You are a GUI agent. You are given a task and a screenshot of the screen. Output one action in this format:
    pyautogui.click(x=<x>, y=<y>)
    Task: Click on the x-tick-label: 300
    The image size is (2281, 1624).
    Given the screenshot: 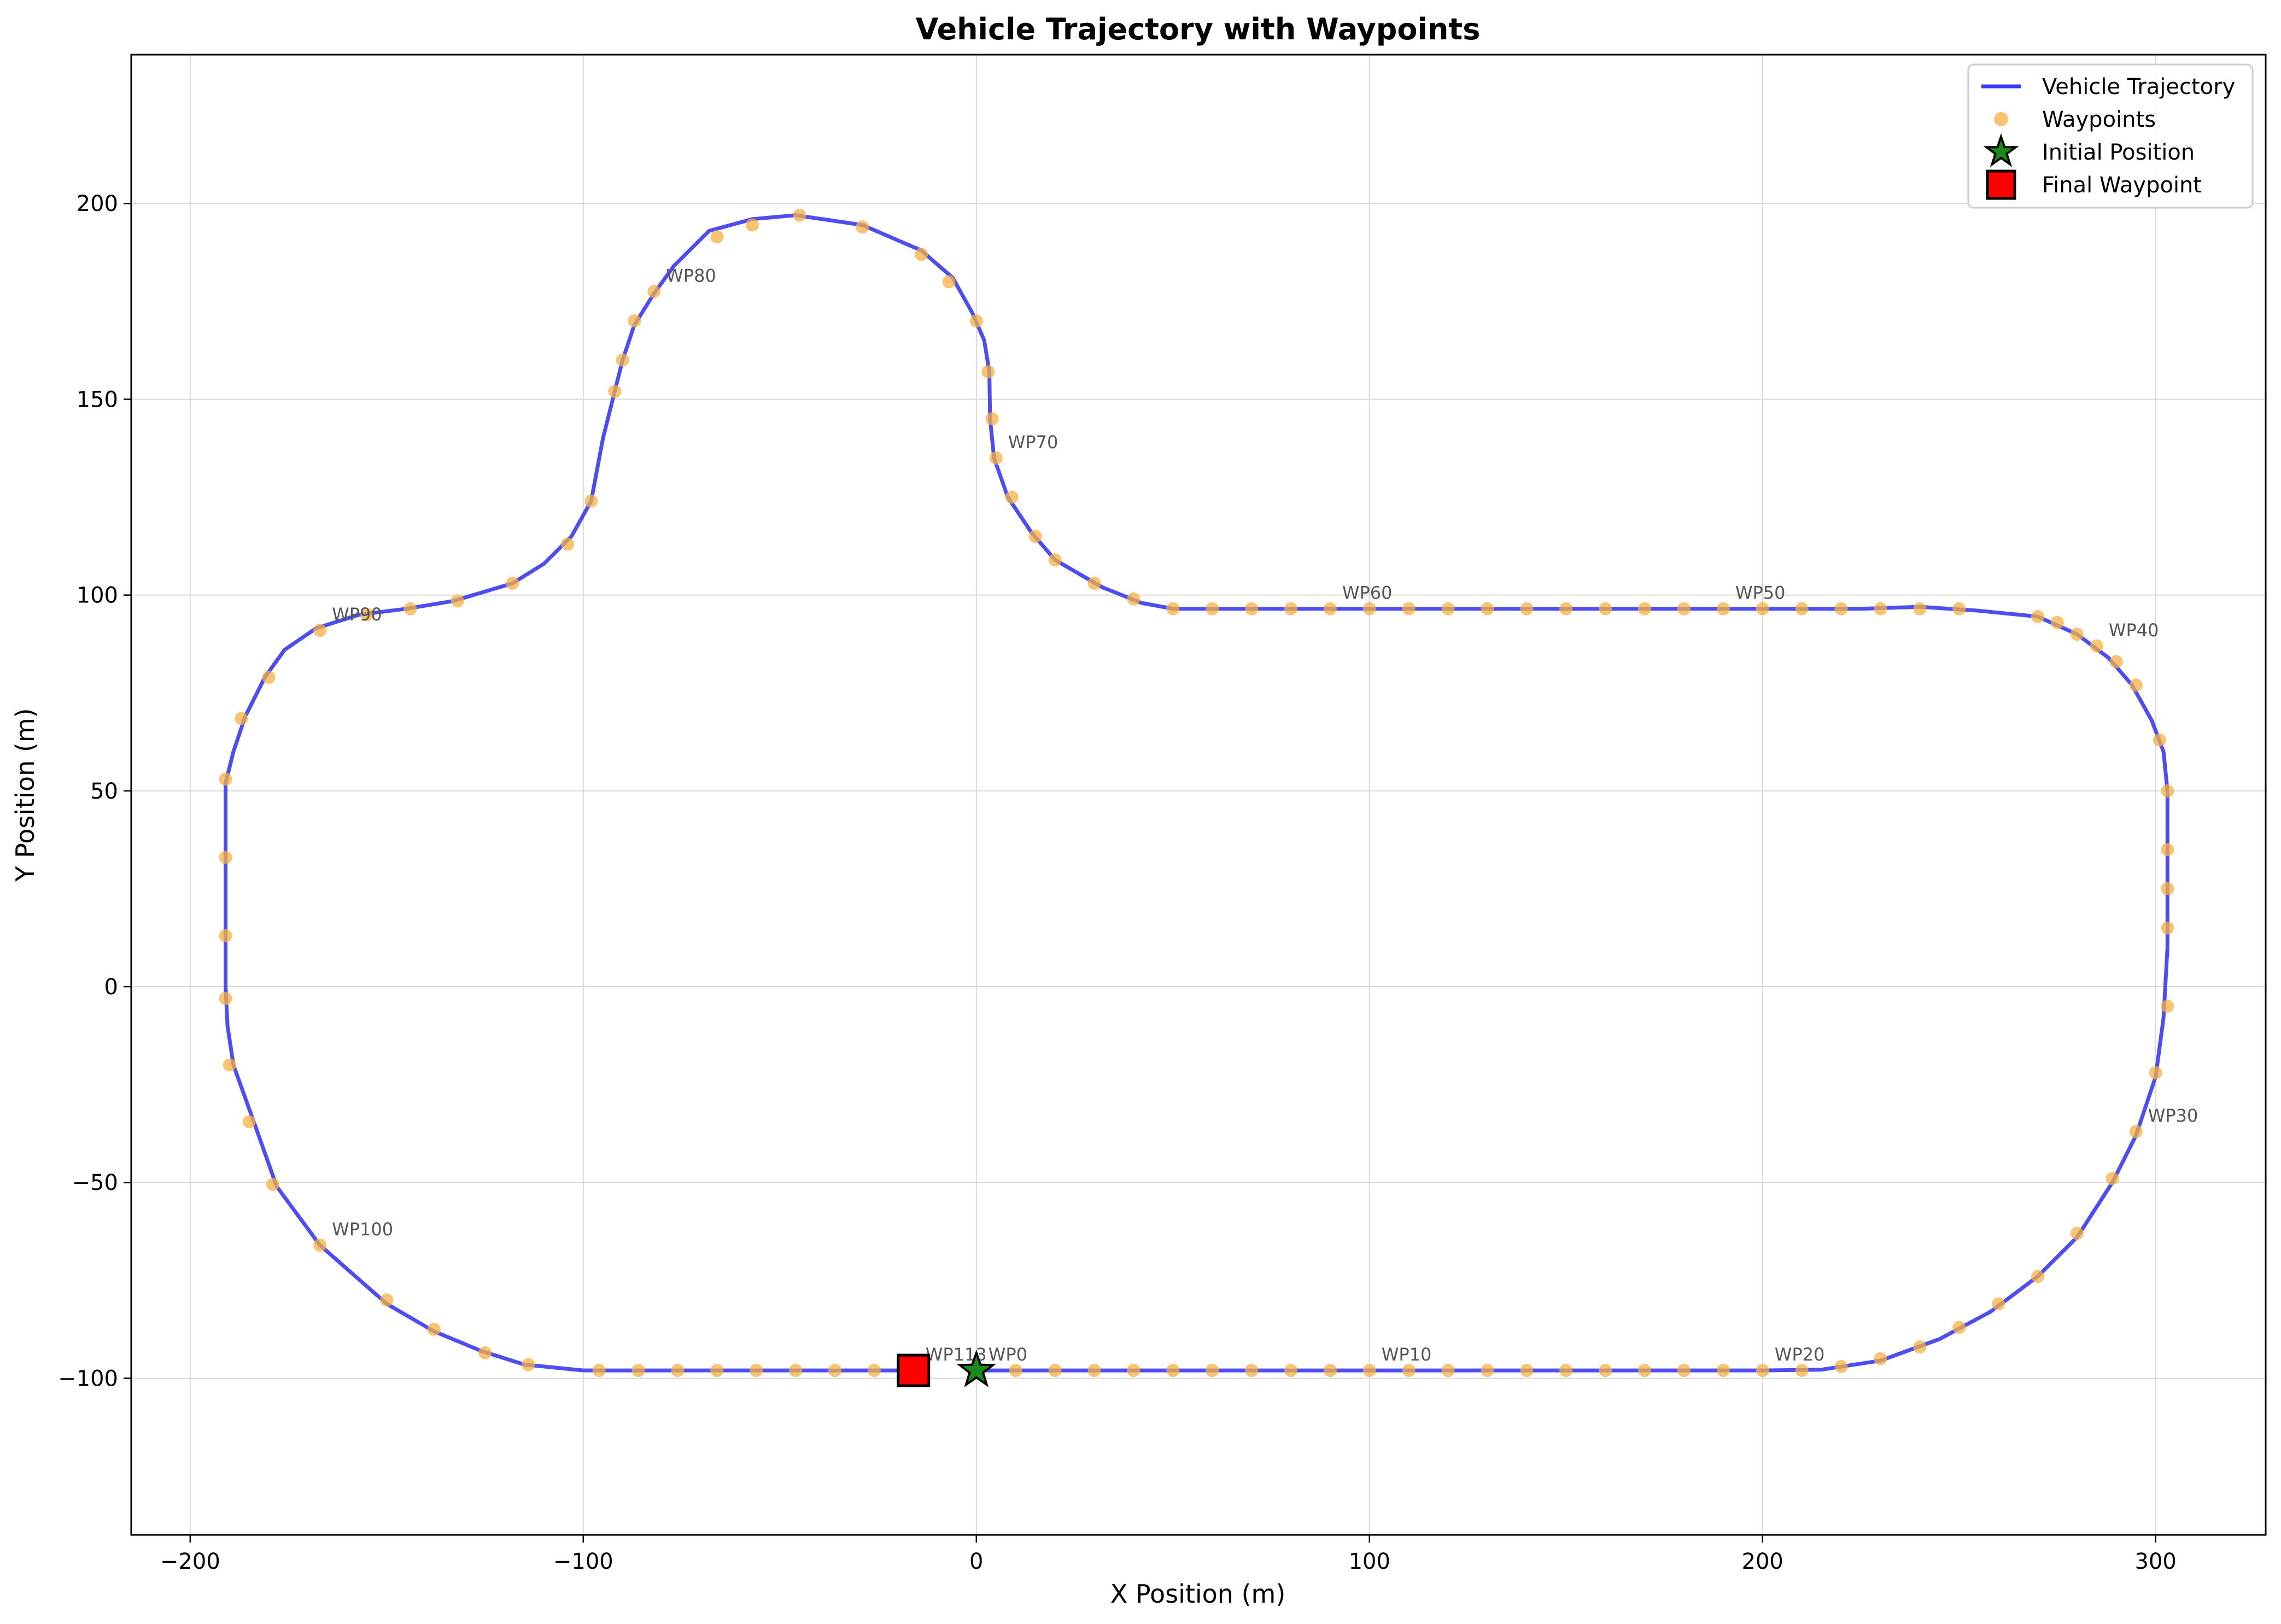 What is the action you would take?
    pyautogui.click(x=2156, y=1561)
    